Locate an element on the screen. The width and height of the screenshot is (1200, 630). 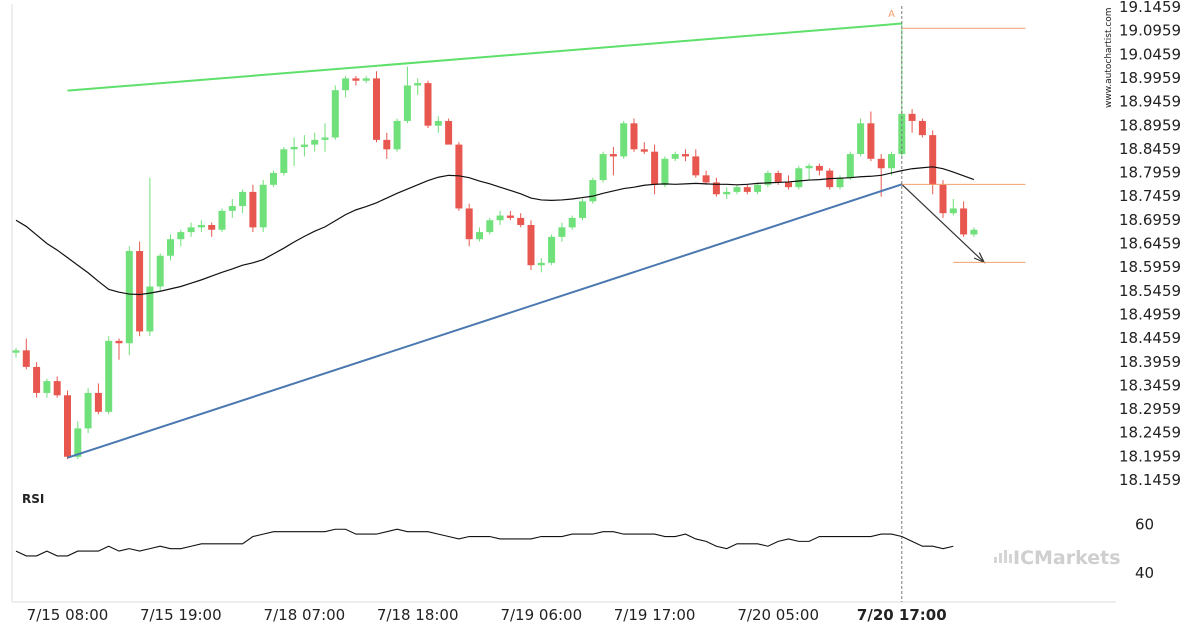
y-tick-label: 18.4459 is located at coordinates (1150, 338).